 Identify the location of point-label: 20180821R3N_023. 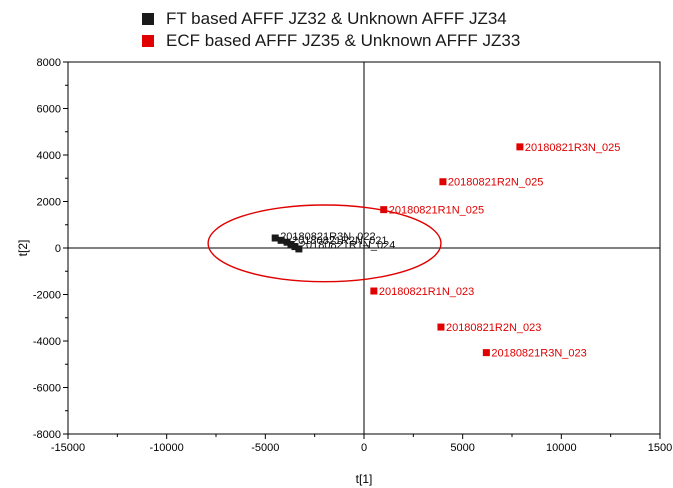
(538, 354).